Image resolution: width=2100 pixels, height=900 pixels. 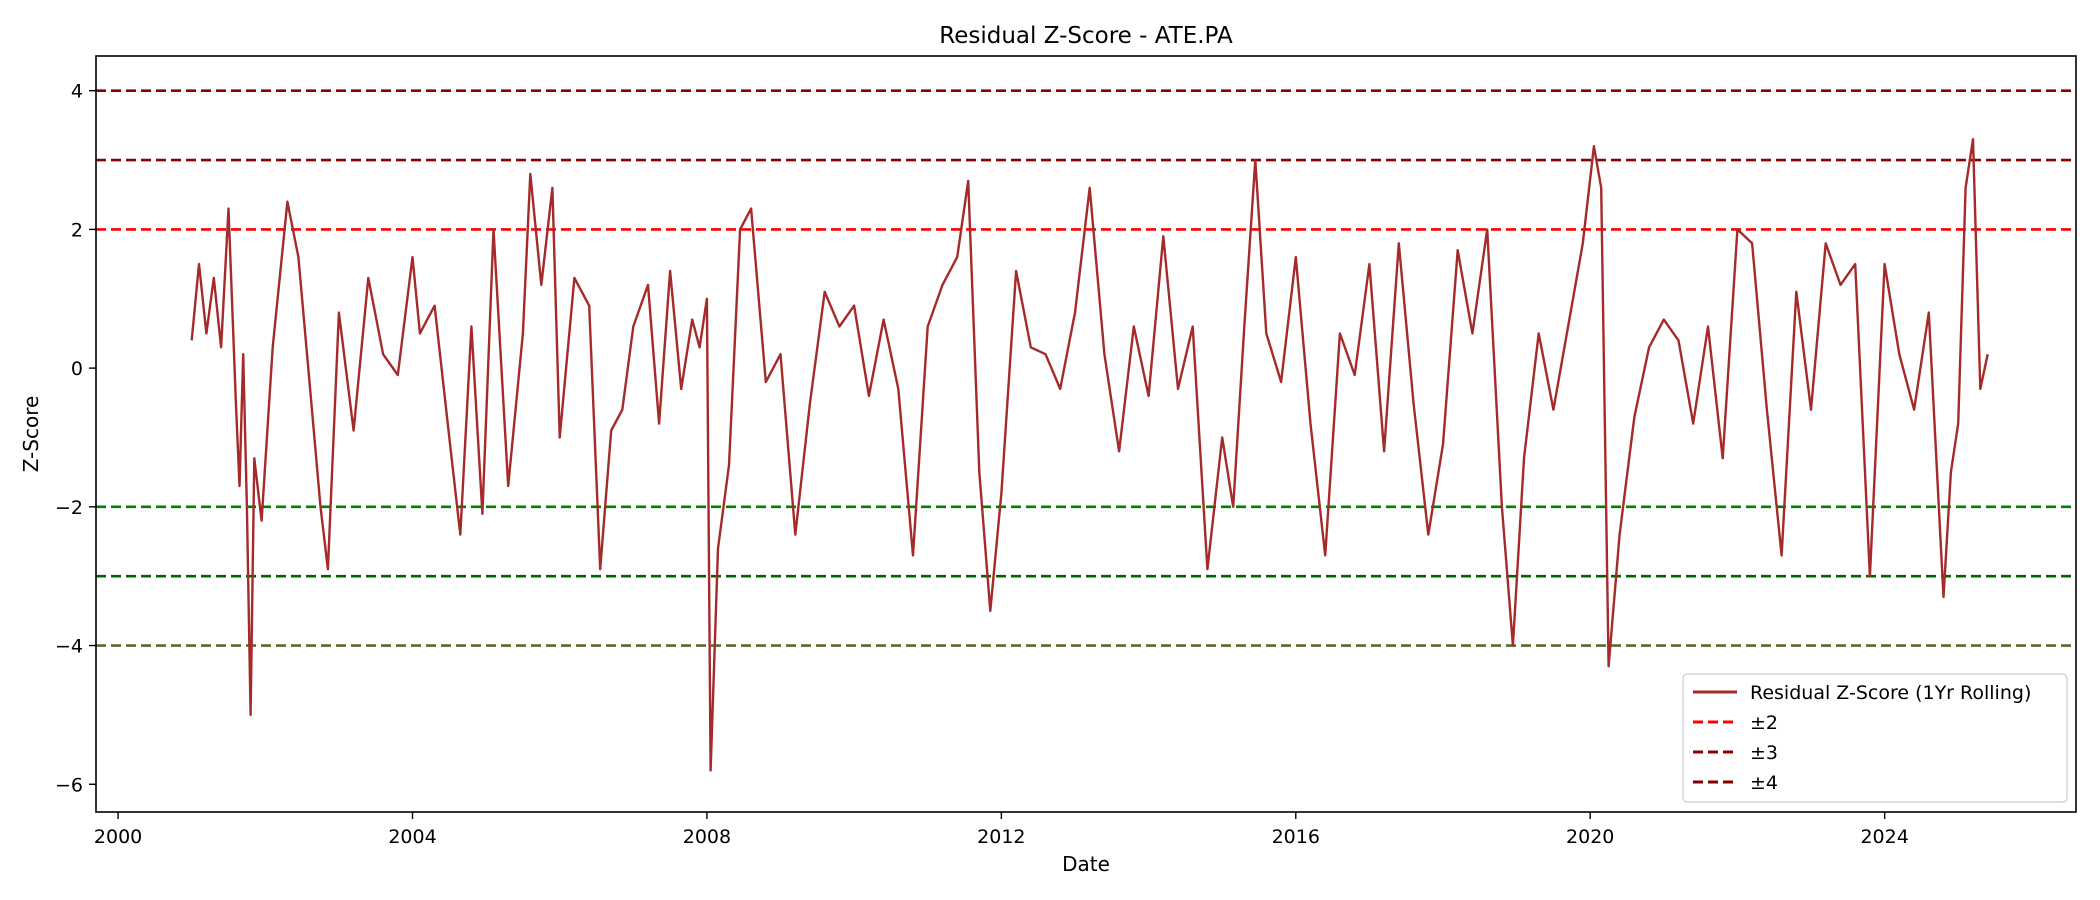 What do you see at coordinates (69, 647) in the screenshot?
I see `y-tick-label: −4` at bounding box center [69, 647].